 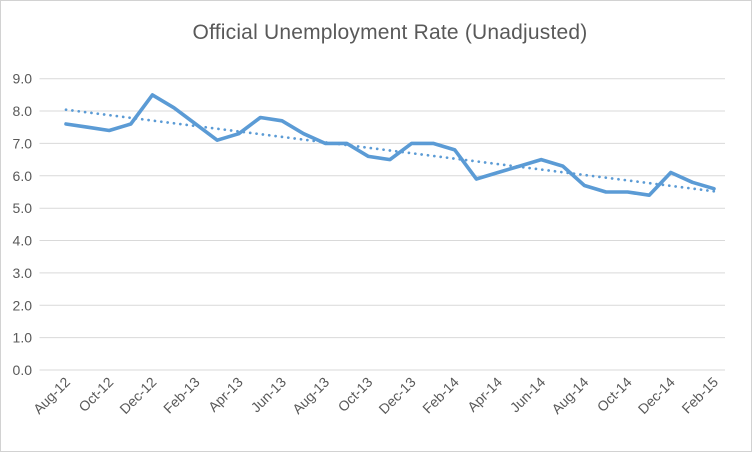 What do you see at coordinates (23, 338) in the screenshot?
I see `y-tick-label: 1.0` at bounding box center [23, 338].